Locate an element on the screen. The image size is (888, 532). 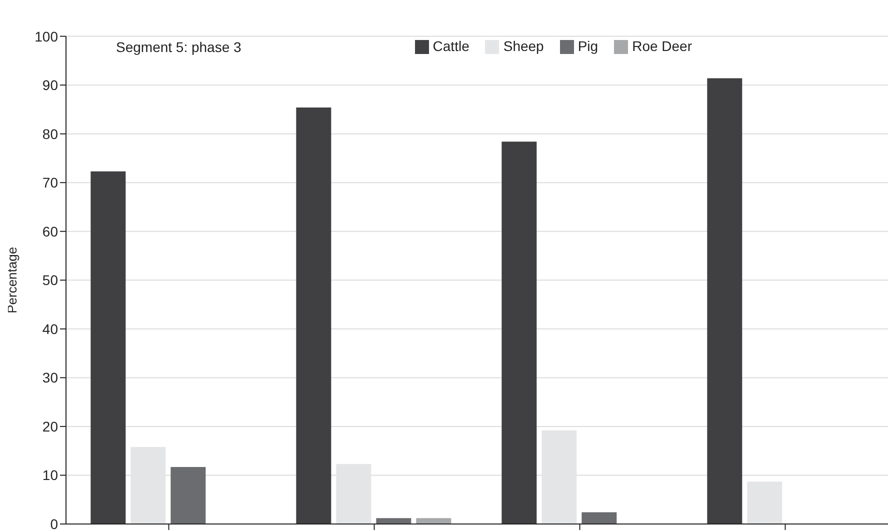
legend-label: Pig is located at coordinates (588, 46).